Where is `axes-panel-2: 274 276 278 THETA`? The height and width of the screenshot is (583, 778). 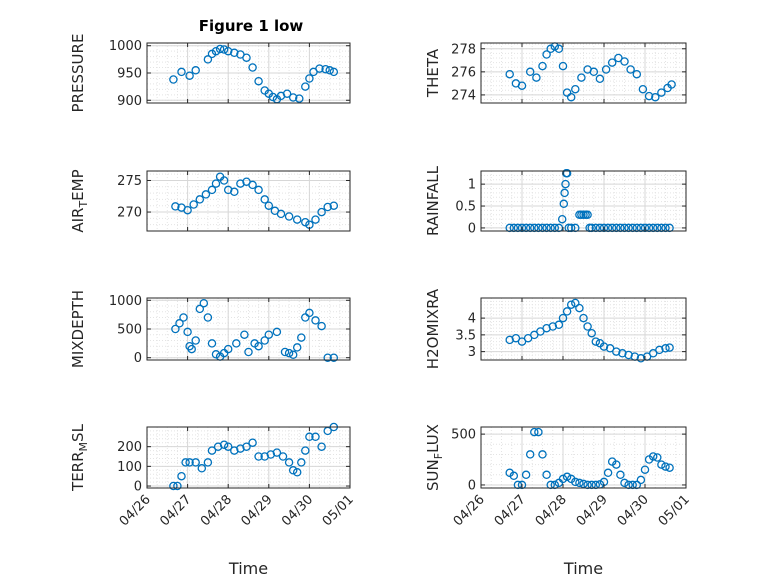 axes-panel-2: 274 276 278 THETA is located at coordinates (555, 73).